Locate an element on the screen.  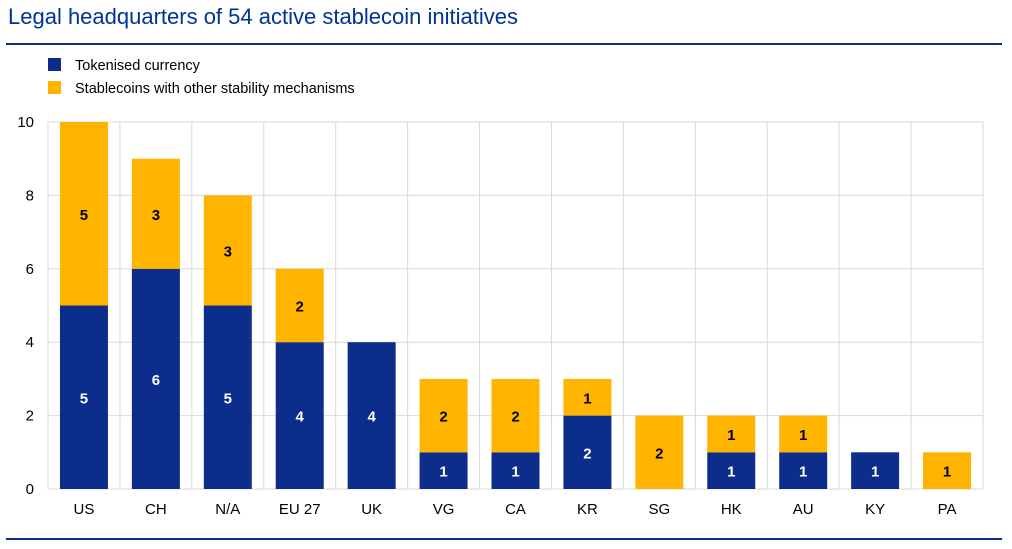
x-tick-label: CA is located at coordinates (515, 509).